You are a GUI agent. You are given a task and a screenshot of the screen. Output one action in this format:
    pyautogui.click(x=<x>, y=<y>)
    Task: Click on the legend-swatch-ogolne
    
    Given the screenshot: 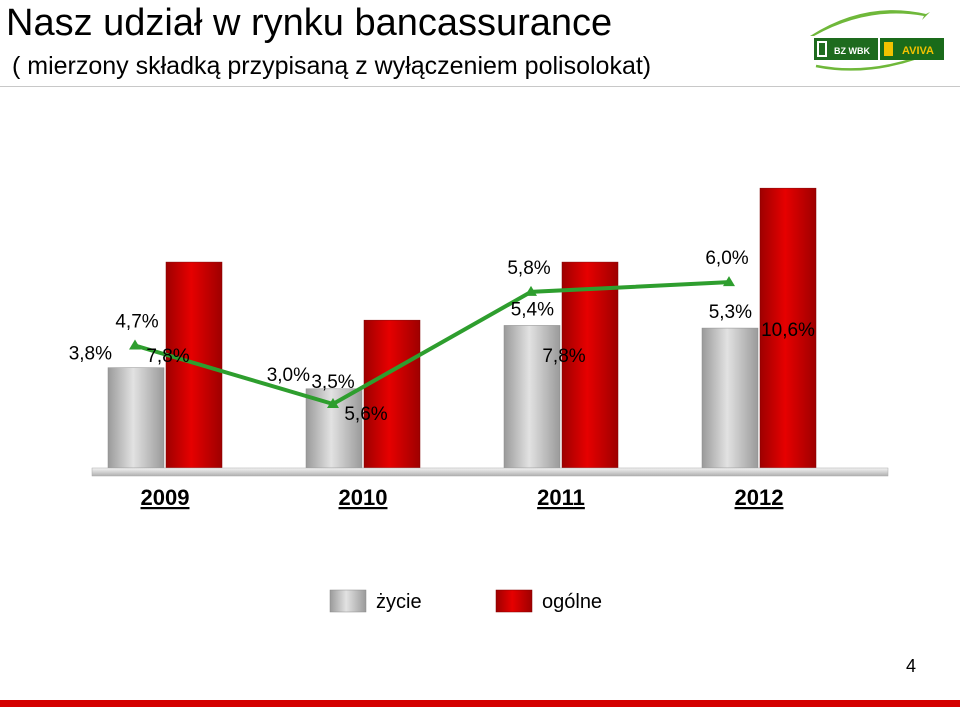 What is the action you would take?
    pyautogui.click(x=514, y=601)
    